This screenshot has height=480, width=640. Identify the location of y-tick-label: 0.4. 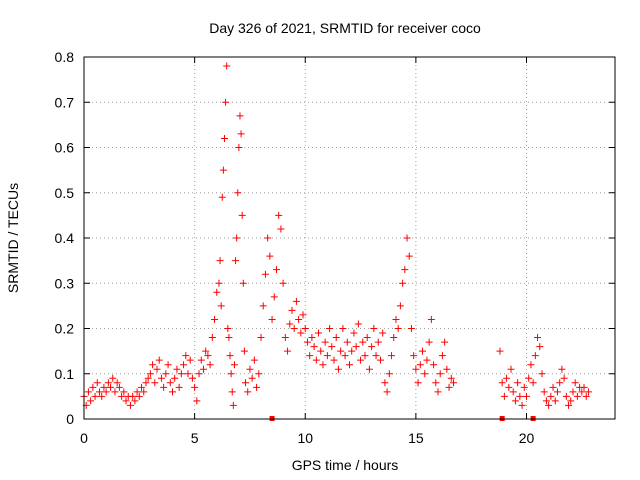
(65, 238).